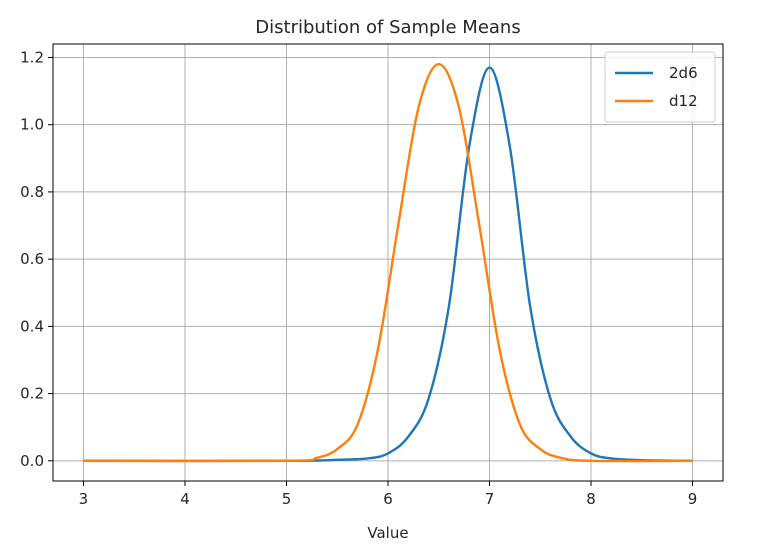 The image size is (766, 548). Describe the element at coordinates (32, 125) in the screenshot. I see `y-tick-label: 1.0` at that location.